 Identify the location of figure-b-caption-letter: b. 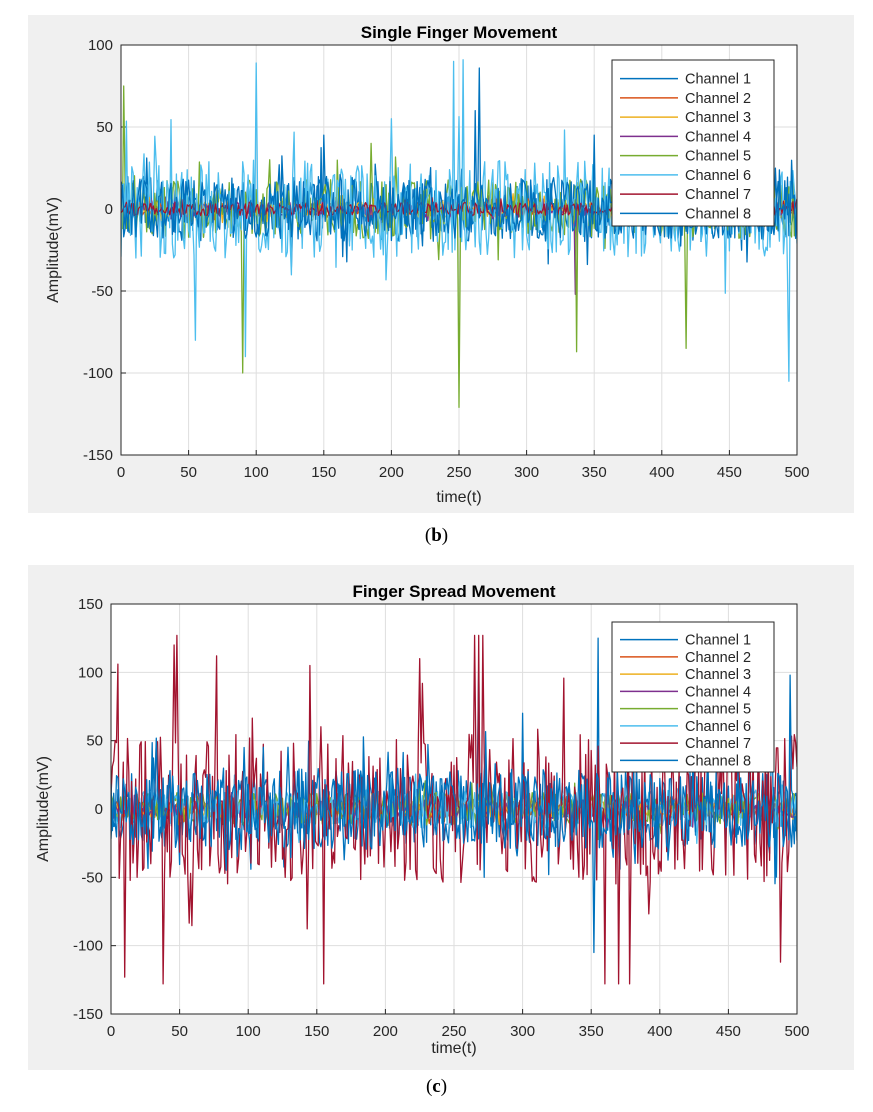
(436, 535).